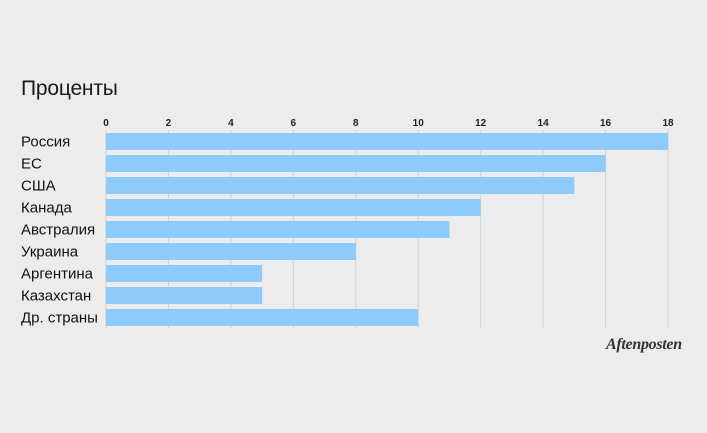  Describe the element at coordinates (231, 123) in the screenshot. I see `x-tick-label: 4` at that location.